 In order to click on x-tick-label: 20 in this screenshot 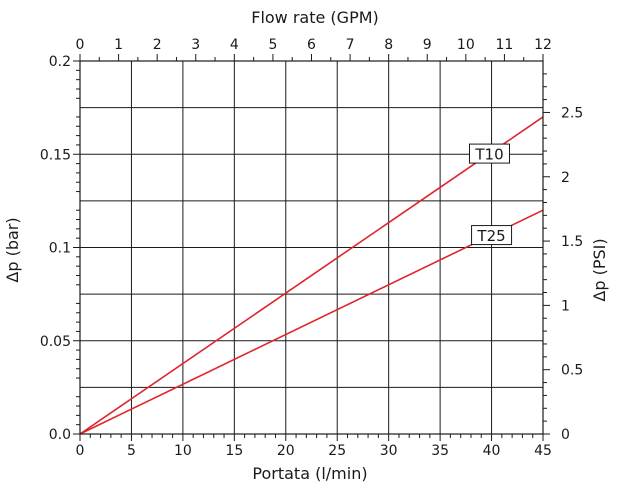, I will do `click(286, 451)`.